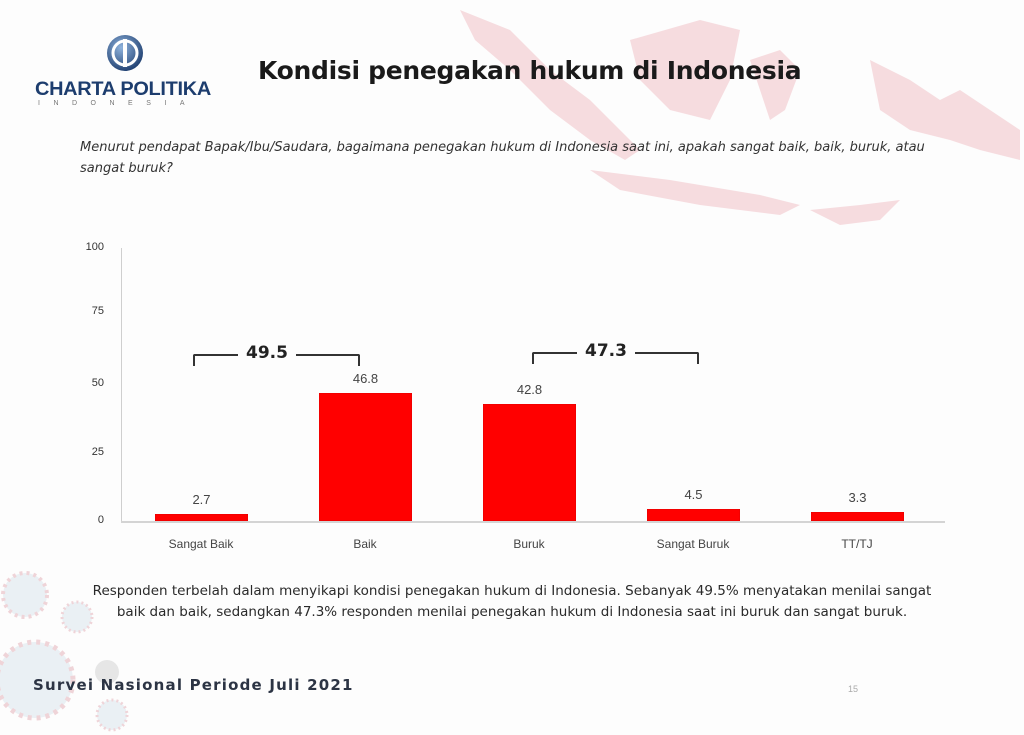 The width and height of the screenshot is (1024, 735). Describe the element at coordinates (529, 462) in the screenshot. I see `bar-buruk` at that location.